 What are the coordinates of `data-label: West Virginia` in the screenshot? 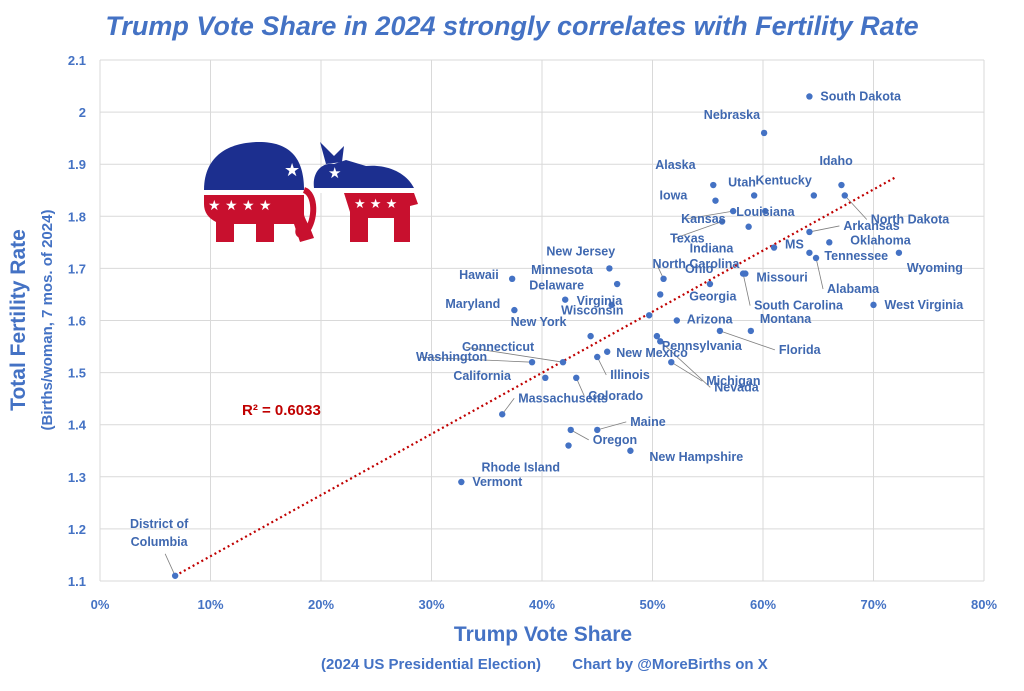 It's located at (925, 305).